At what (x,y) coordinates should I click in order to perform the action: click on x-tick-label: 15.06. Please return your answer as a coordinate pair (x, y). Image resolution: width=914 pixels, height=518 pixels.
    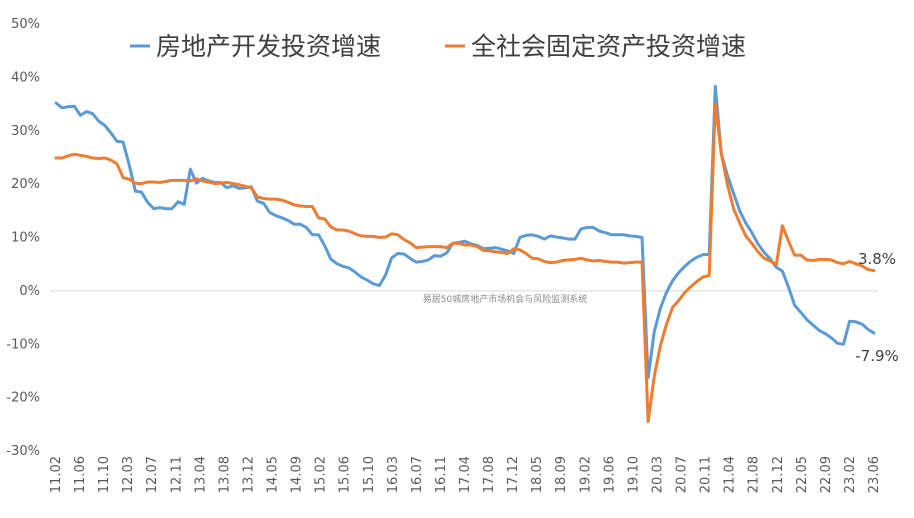
    Looking at the image, I should click on (345, 474).